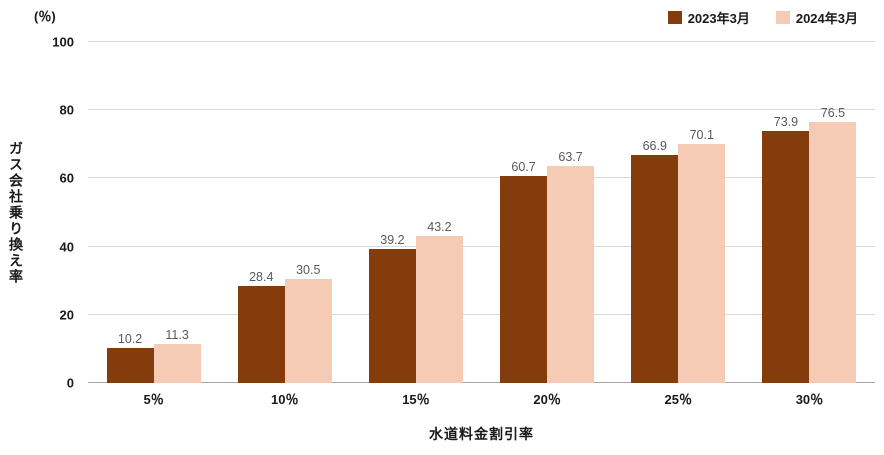 The width and height of the screenshot is (884, 455). What do you see at coordinates (678, 399) in the screenshot?
I see `x-tick-label: 25％` at bounding box center [678, 399].